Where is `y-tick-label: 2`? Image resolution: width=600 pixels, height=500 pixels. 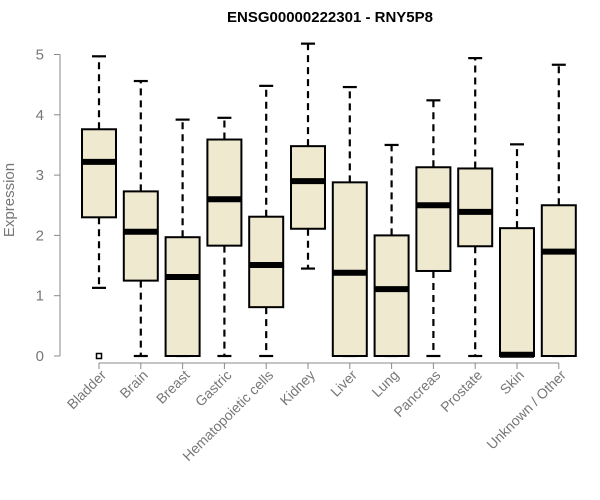 y-tick-label: 2 is located at coordinates (40, 235).